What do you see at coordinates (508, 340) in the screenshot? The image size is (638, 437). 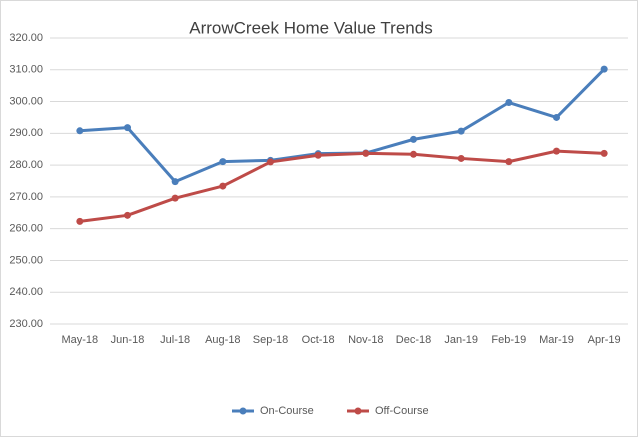 I see `x-tick-label: Feb-19` at bounding box center [508, 340].